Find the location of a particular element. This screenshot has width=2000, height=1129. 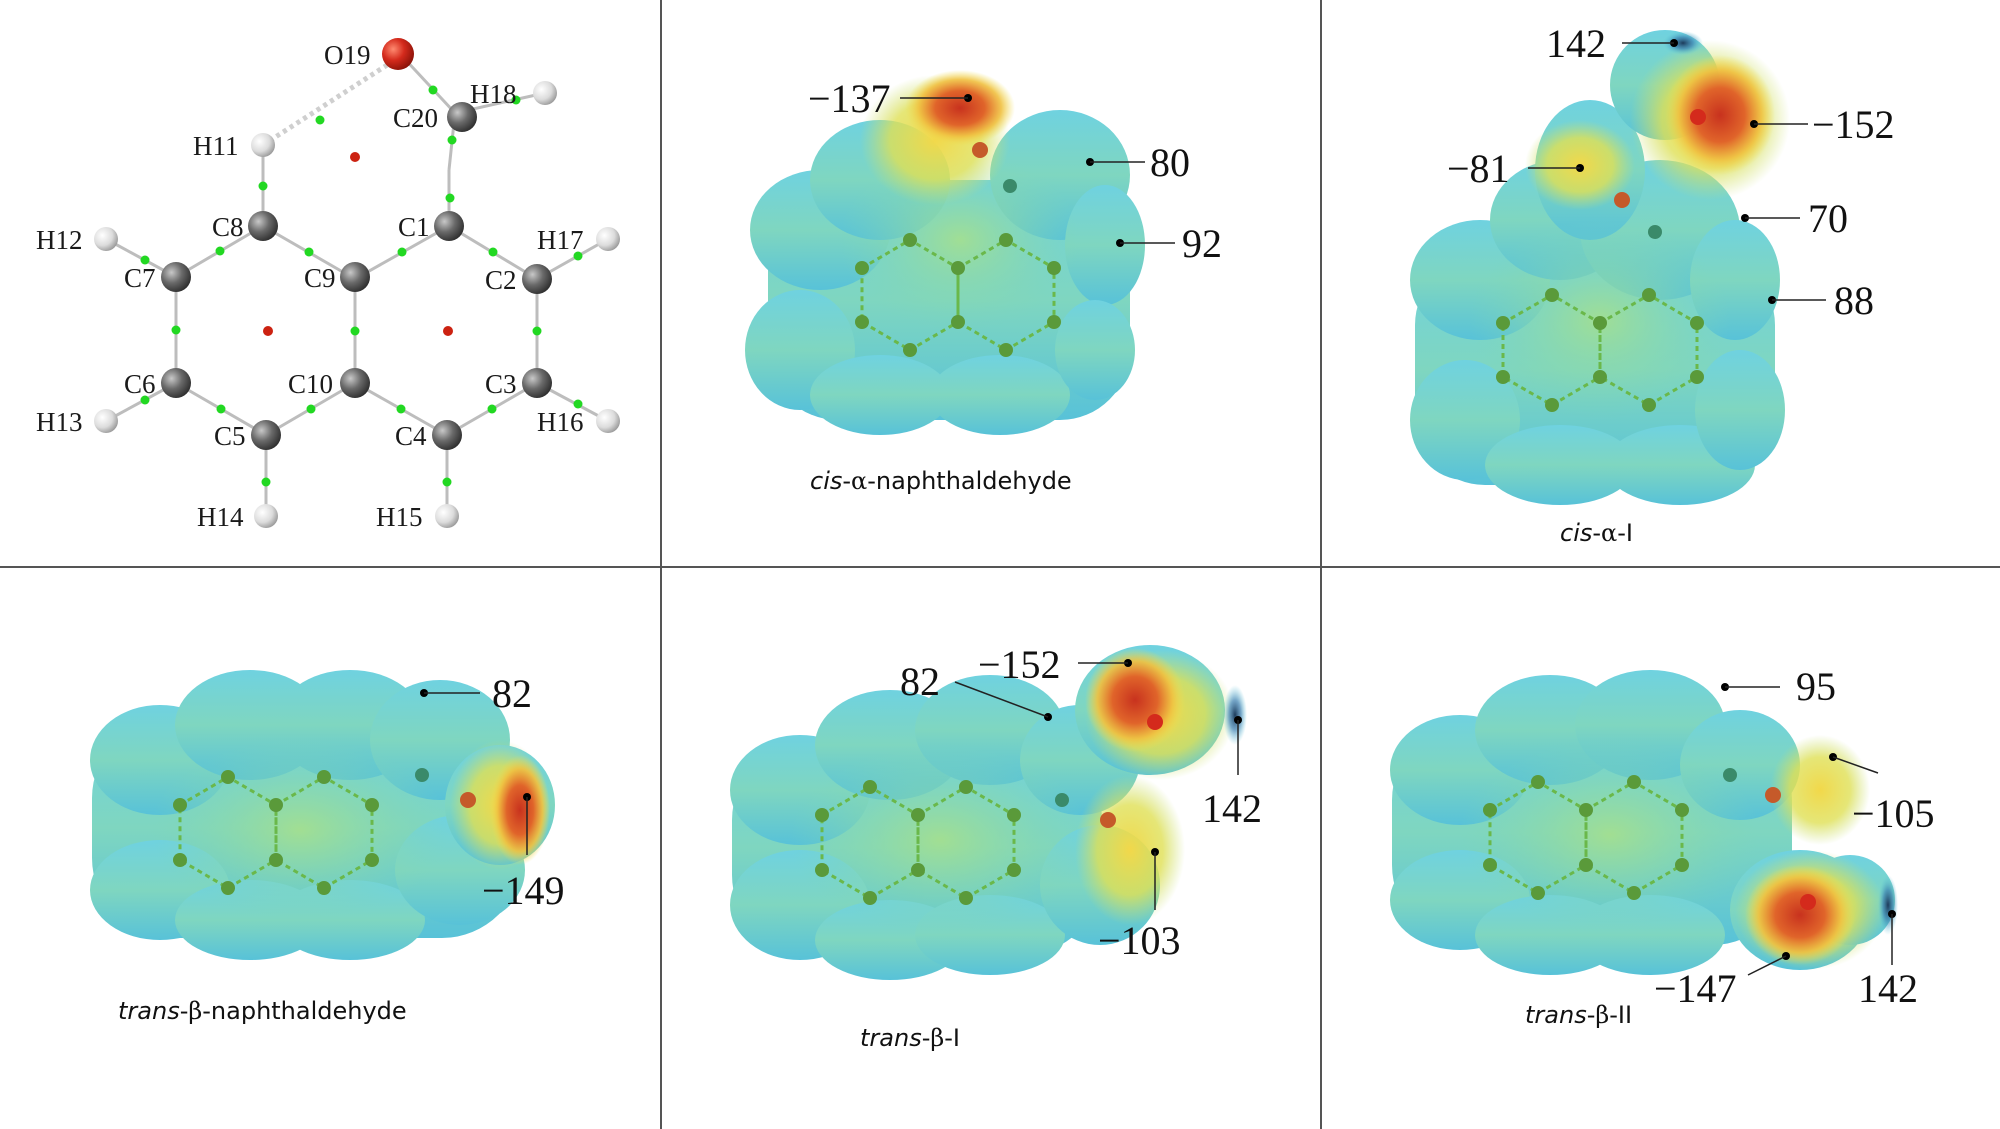

esp-value: −147 is located at coordinates (1695, 988).